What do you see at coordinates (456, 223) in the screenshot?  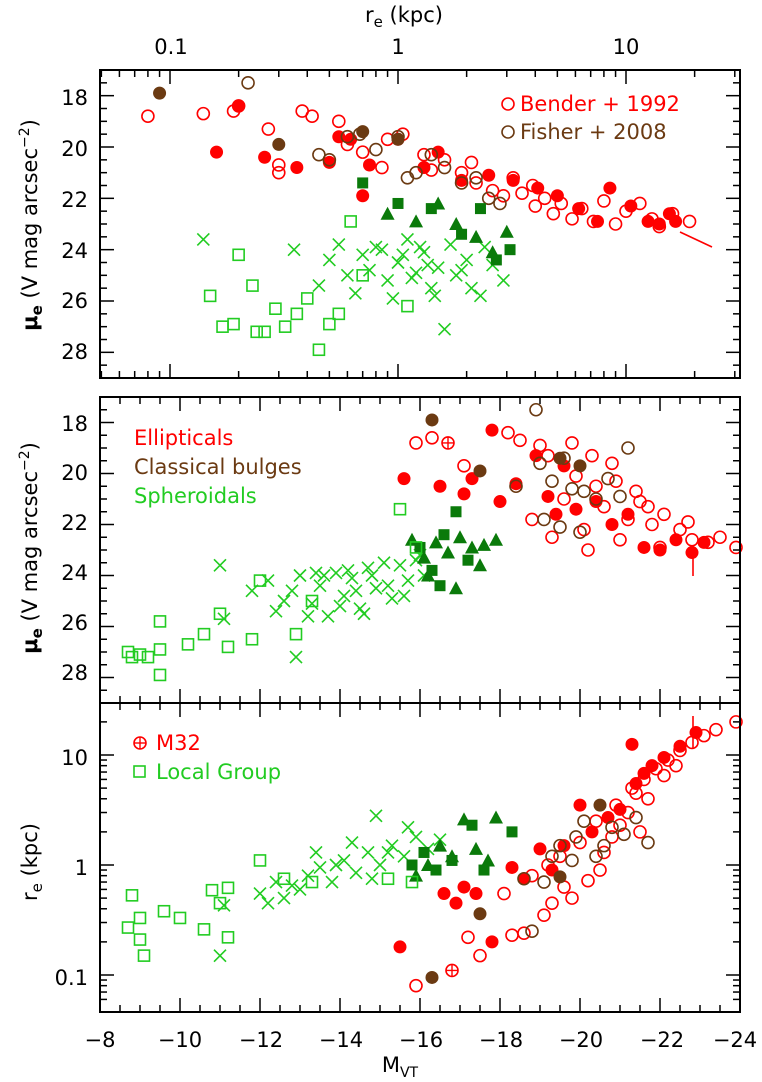 I see `data-point-triangle` at bounding box center [456, 223].